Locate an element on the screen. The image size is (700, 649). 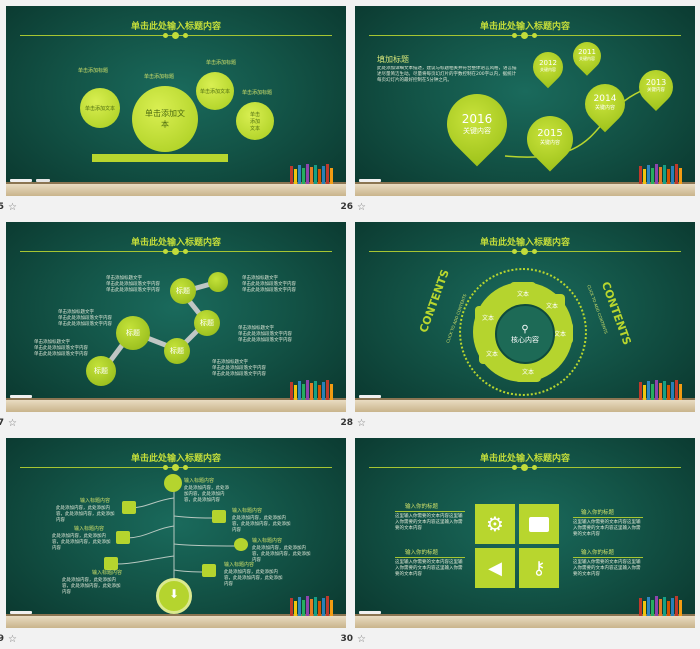
core-circle: ⚲ 核心内容 is located at coordinates (525, 334).